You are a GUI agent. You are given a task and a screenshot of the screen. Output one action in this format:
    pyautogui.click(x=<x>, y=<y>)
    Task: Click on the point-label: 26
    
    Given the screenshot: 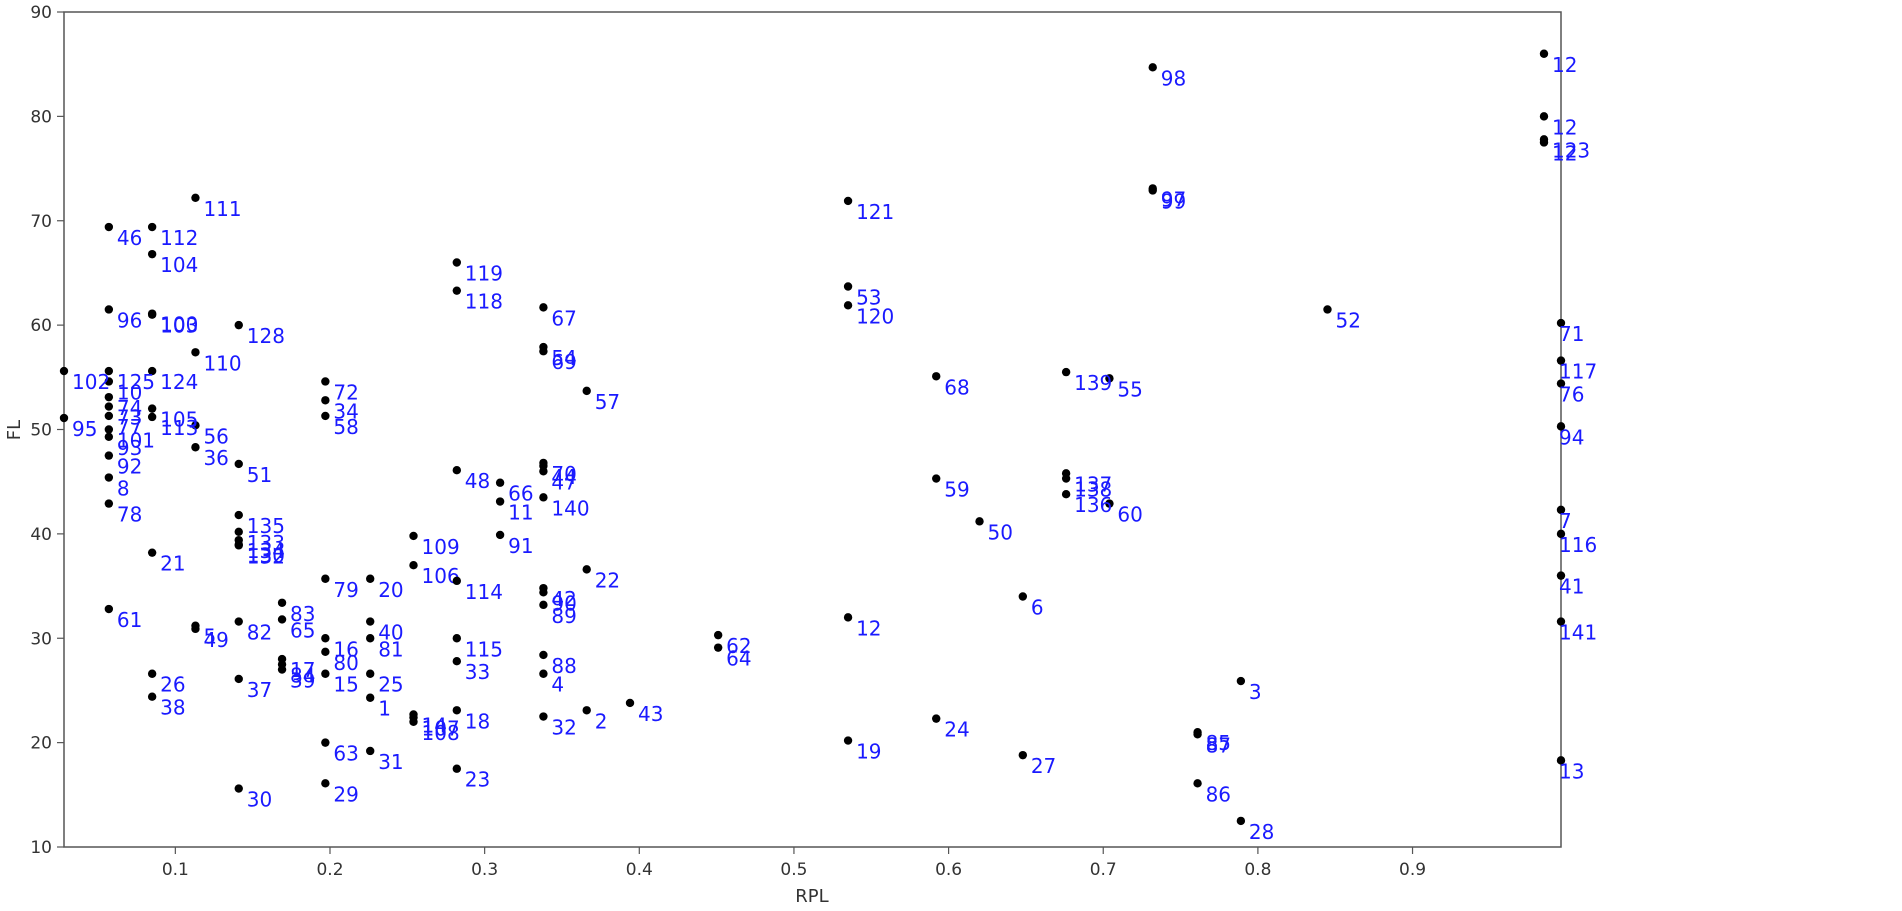 What is the action you would take?
    pyautogui.click(x=172, y=685)
    